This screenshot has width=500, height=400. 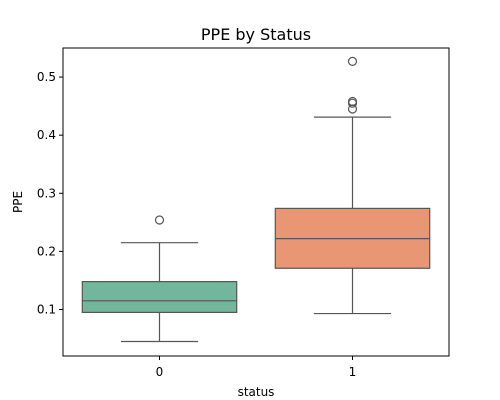 I want to click on y-tick-label: 0.5, so click(x=46, y=77).